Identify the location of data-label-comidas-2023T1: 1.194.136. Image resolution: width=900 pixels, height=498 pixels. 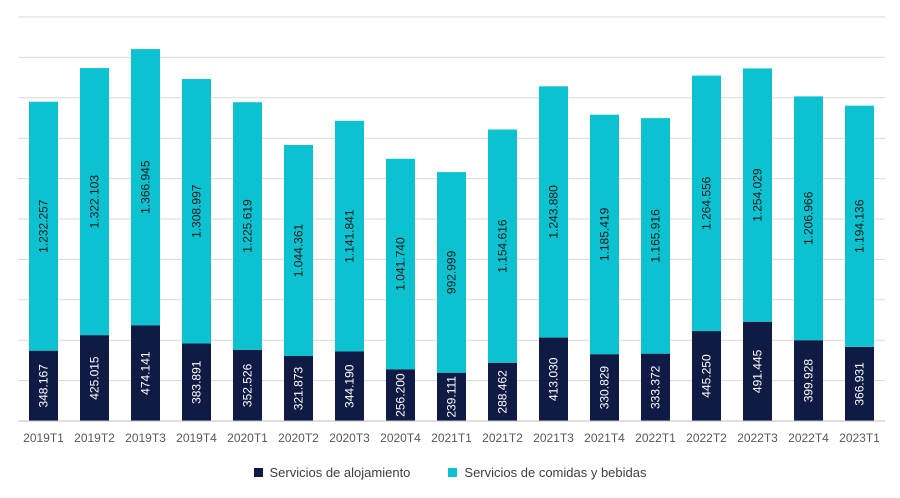
(860, 226).